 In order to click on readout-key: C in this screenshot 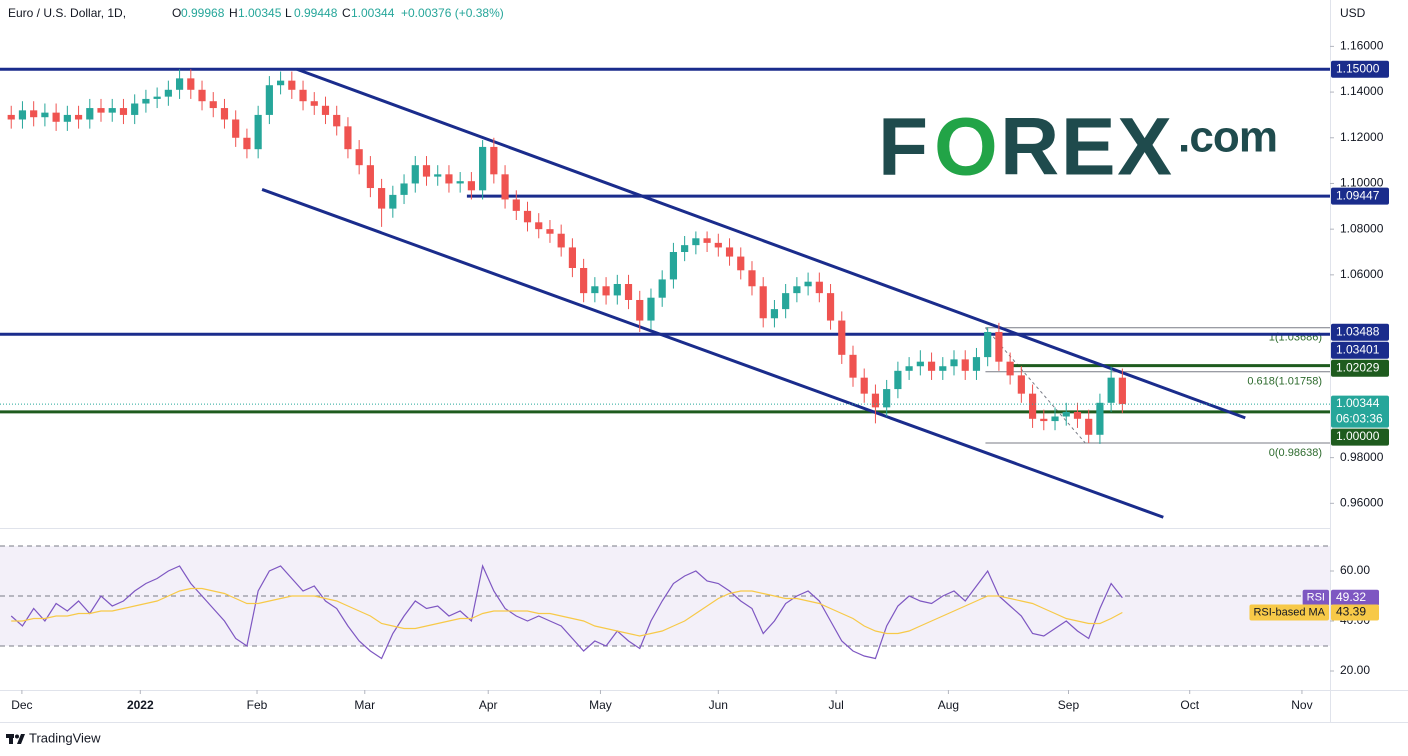, I will do `click(346, 13)`.